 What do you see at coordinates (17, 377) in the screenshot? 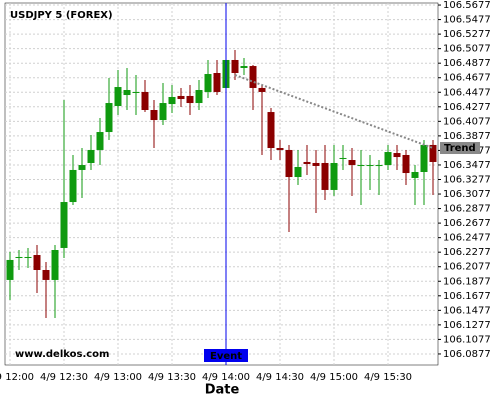
I see `x-tick-label: 4/9 12:00` at bounding box center [17, 377].